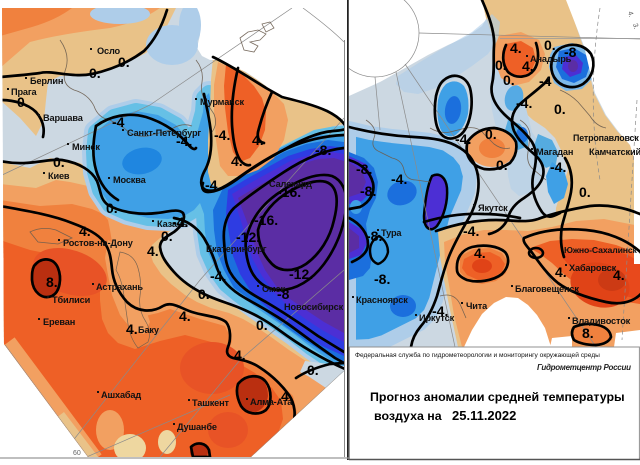  Describe the element at coordinates (46, 81) in the screenshot. I see `svg-text: Берлин` at that location.